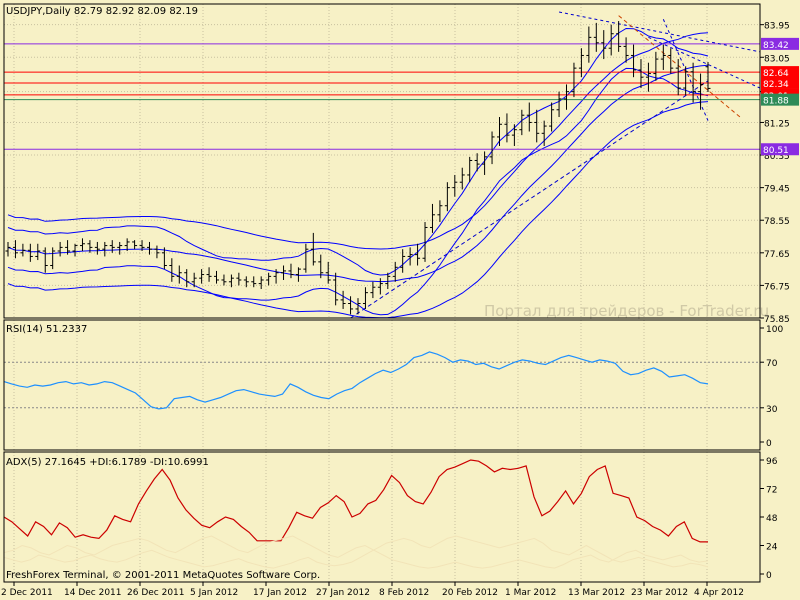 The height and width of the screenshot is (600, 800). What do you see at coordinates (530, 593) in the screenshot?
I see `x-tick-label: 1 Mar 2012` at bounding box center [530, 593].